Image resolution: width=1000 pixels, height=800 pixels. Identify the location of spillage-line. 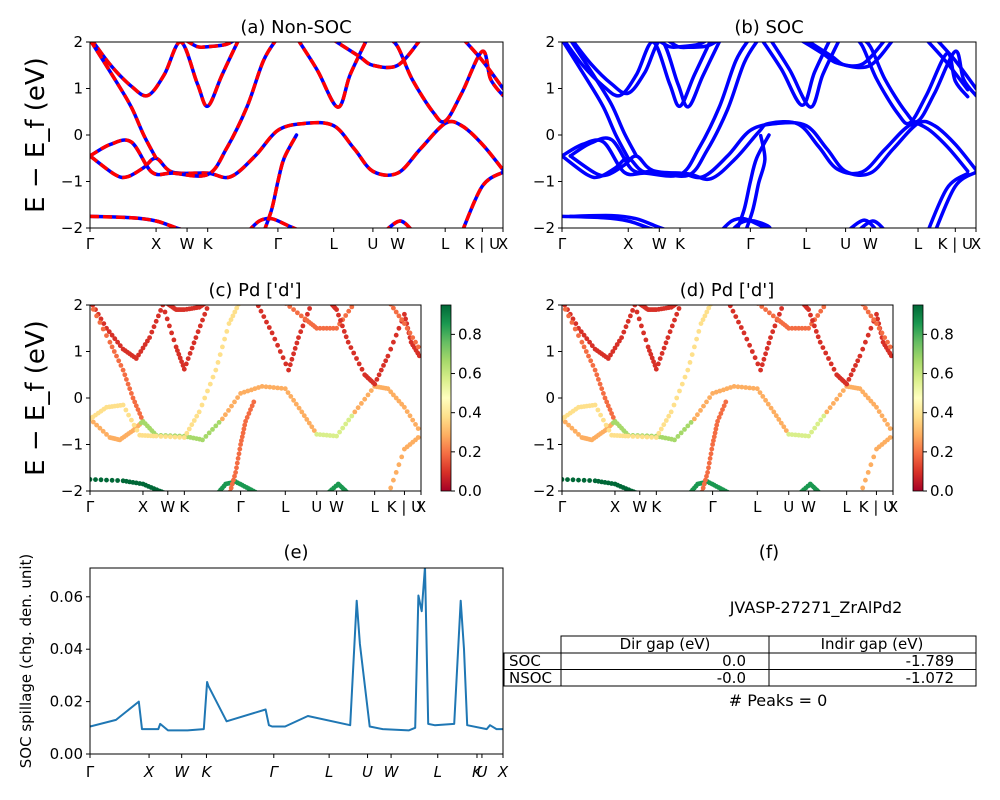
(296, 650).